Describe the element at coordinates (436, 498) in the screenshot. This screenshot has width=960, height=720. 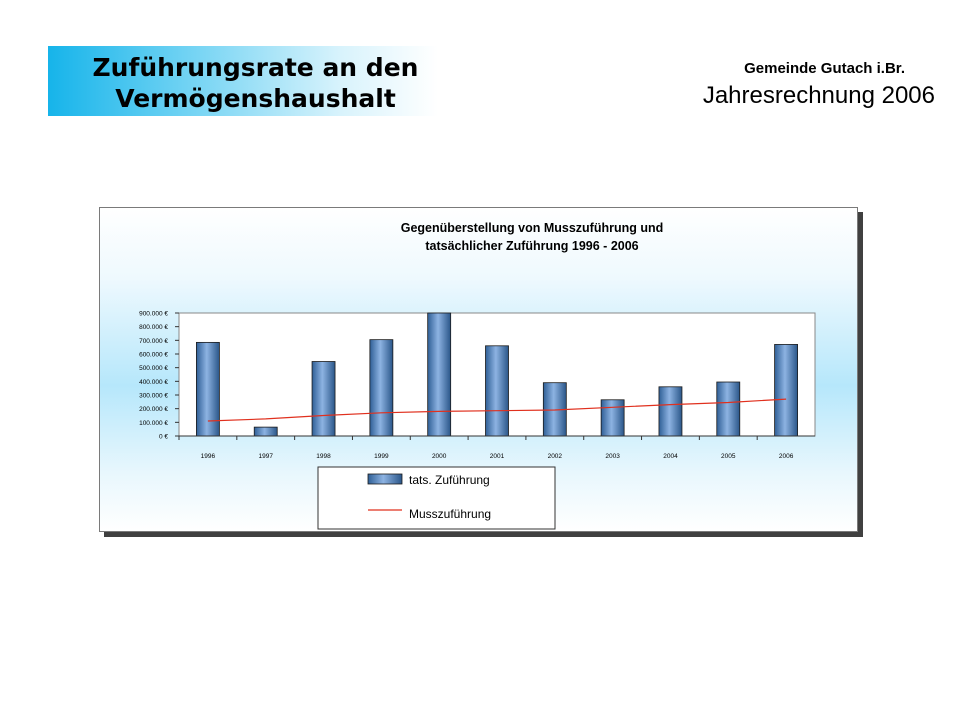
I see `legend-box` at that location.